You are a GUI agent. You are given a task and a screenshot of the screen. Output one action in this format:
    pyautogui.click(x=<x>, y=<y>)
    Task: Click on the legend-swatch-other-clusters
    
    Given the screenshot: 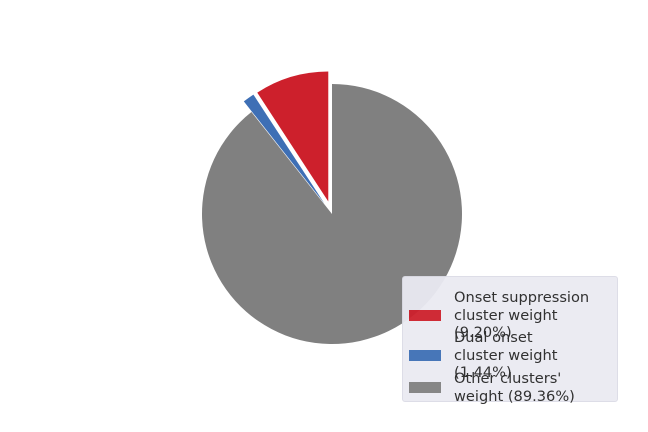 What is the action you would take?
    pyautogui.click(x=425, y=387)
    